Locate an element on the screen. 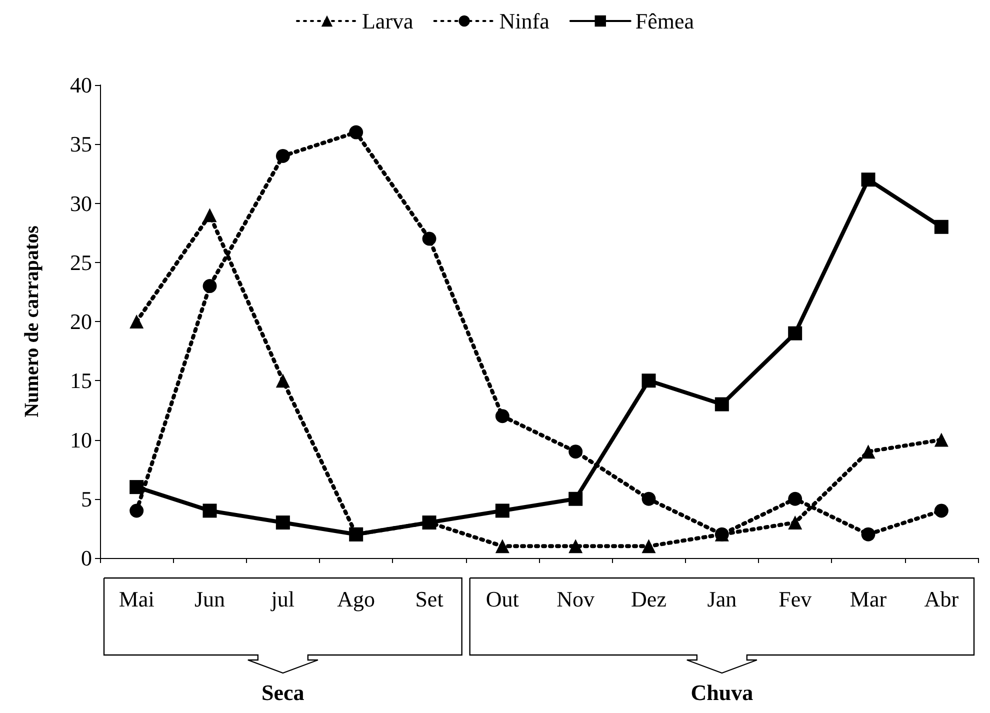  x-tick-label: Dez is located at coordinates (649, 599).